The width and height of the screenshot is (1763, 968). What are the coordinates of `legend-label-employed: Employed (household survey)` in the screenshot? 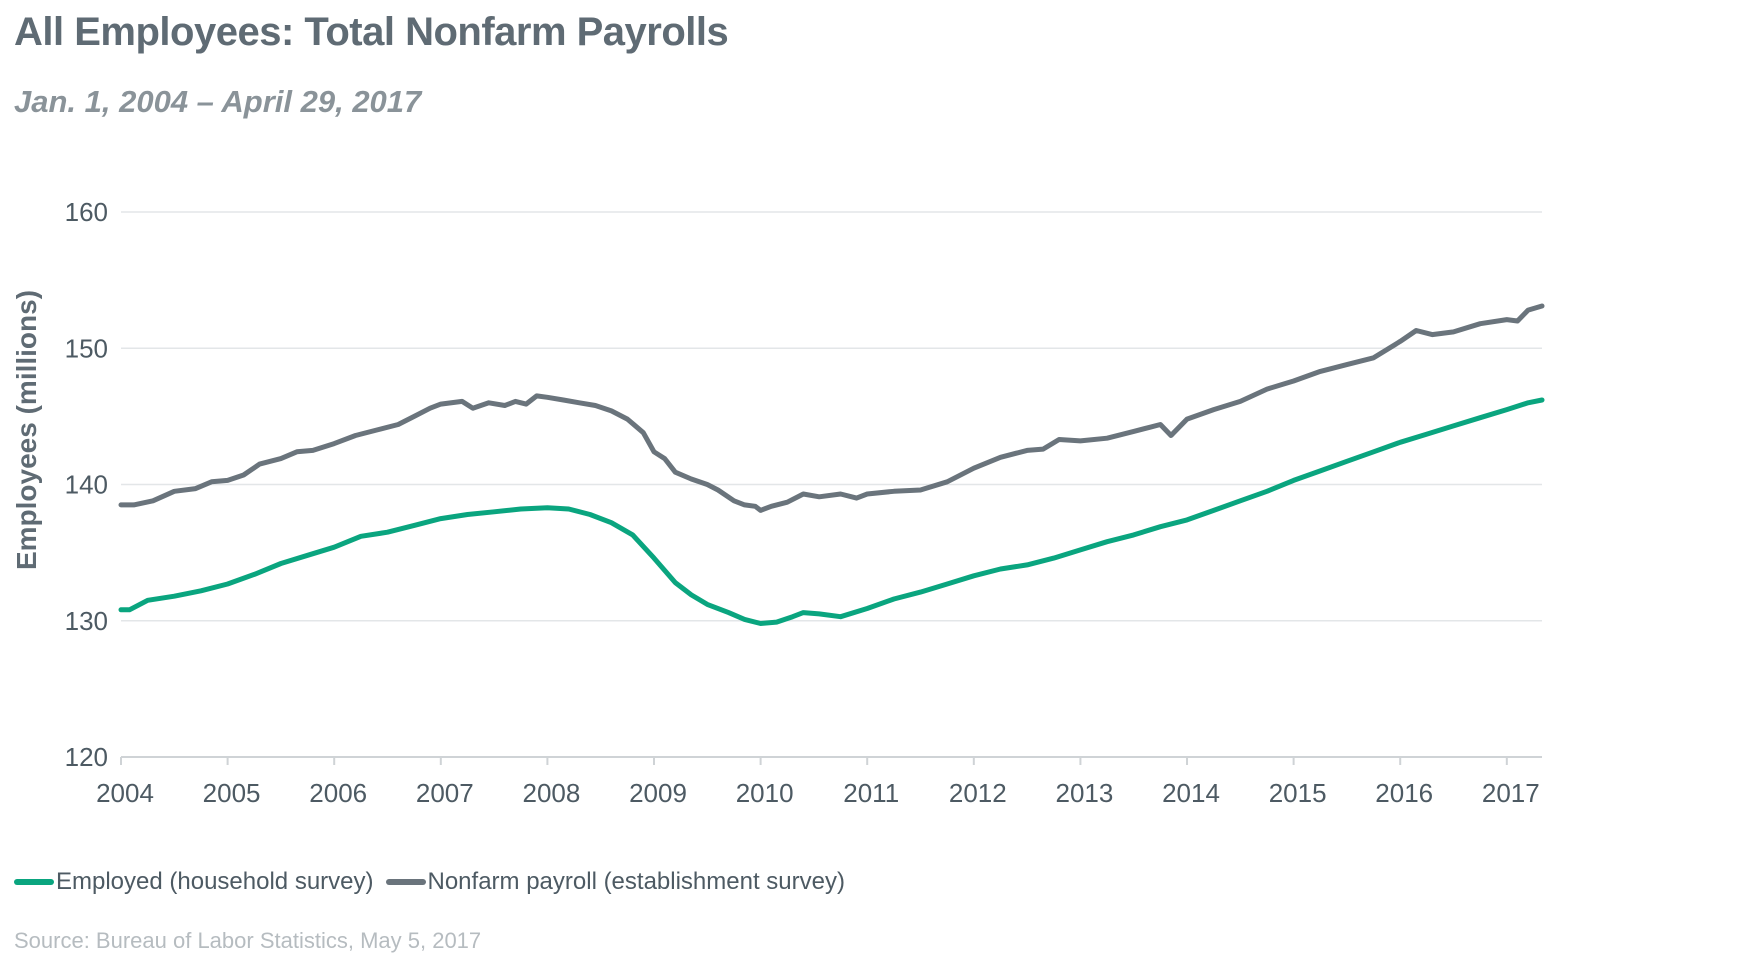 It's located at (215, 881).